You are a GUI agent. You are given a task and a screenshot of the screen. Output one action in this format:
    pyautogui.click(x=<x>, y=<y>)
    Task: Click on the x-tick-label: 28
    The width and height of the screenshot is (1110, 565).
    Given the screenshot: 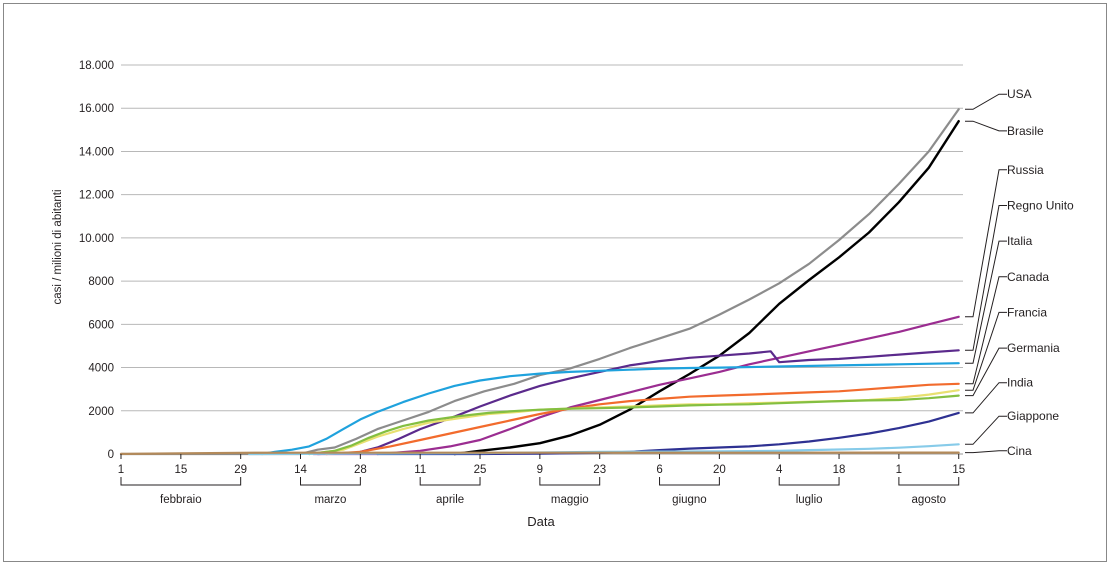 What is the action you would take?
    pyautogui.click(x=360, y=470)
    